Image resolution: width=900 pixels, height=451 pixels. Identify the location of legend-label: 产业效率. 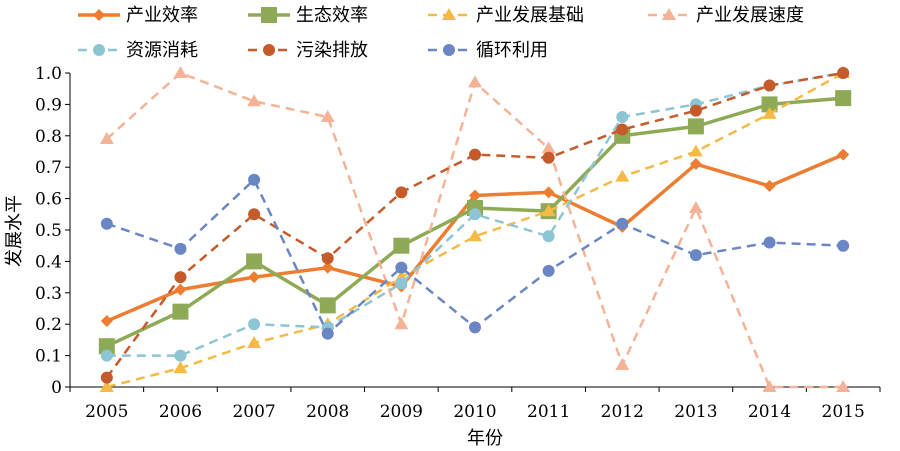
(162, 15).